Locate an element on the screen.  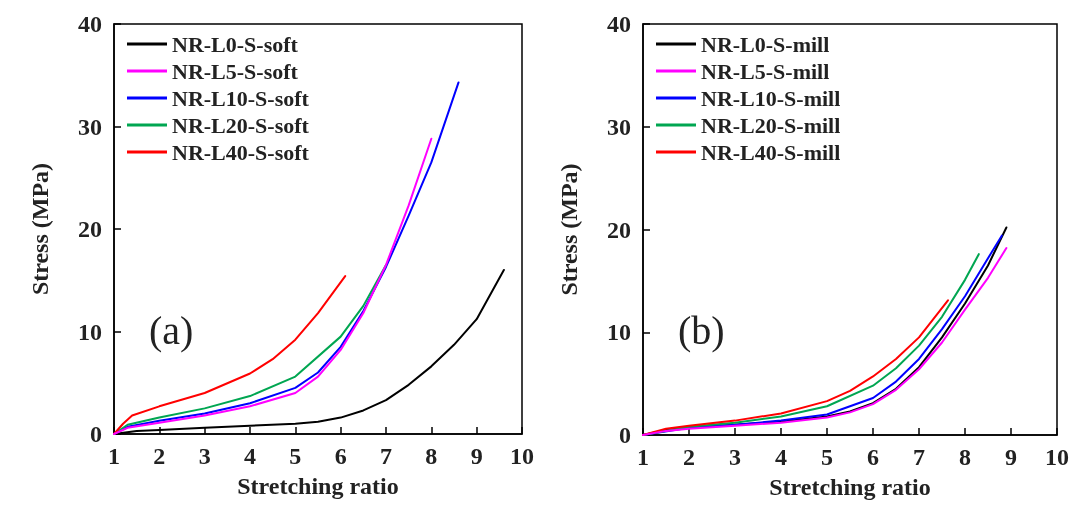
legend-label: NR-L10-S-soft is located at coordinates (241, 98).